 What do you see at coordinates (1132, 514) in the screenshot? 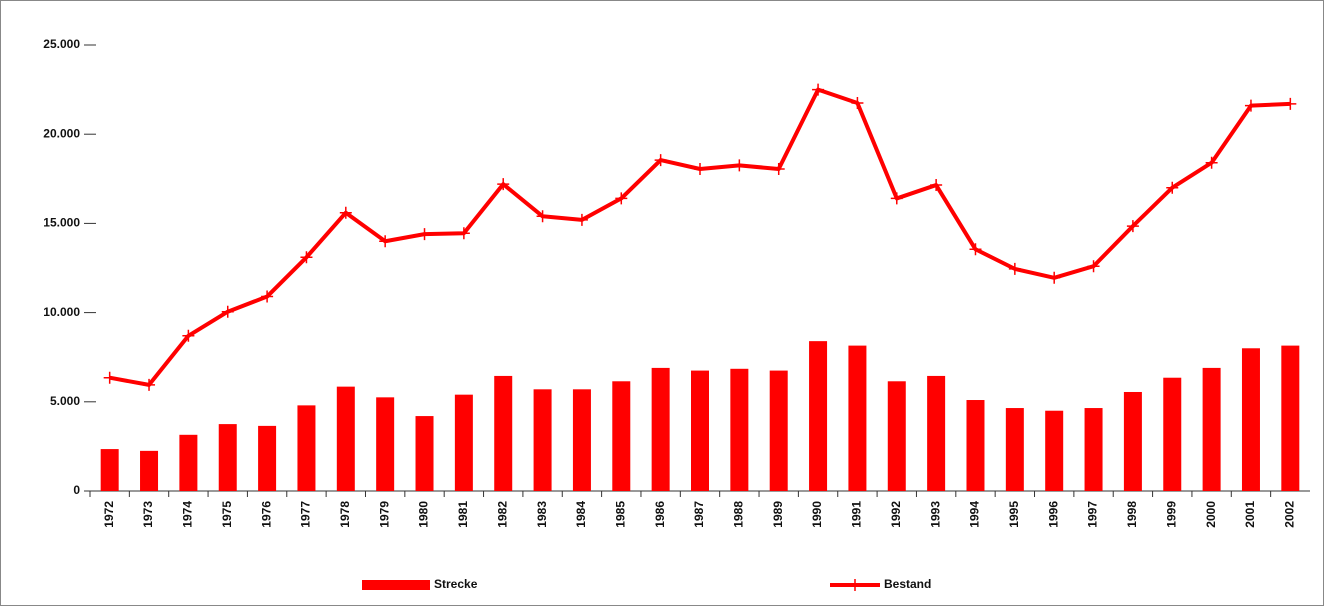
I see `x-tick-label: 1998` at bounding box center [1132, 514].